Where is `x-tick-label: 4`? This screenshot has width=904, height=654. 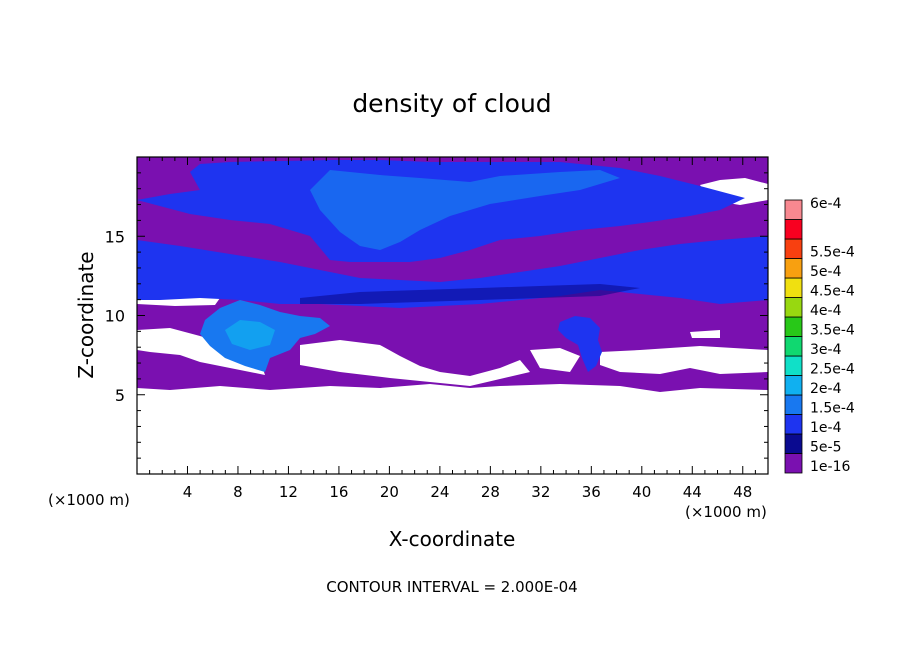 x-tick-label: 4 is located at coordinates (188, 492).